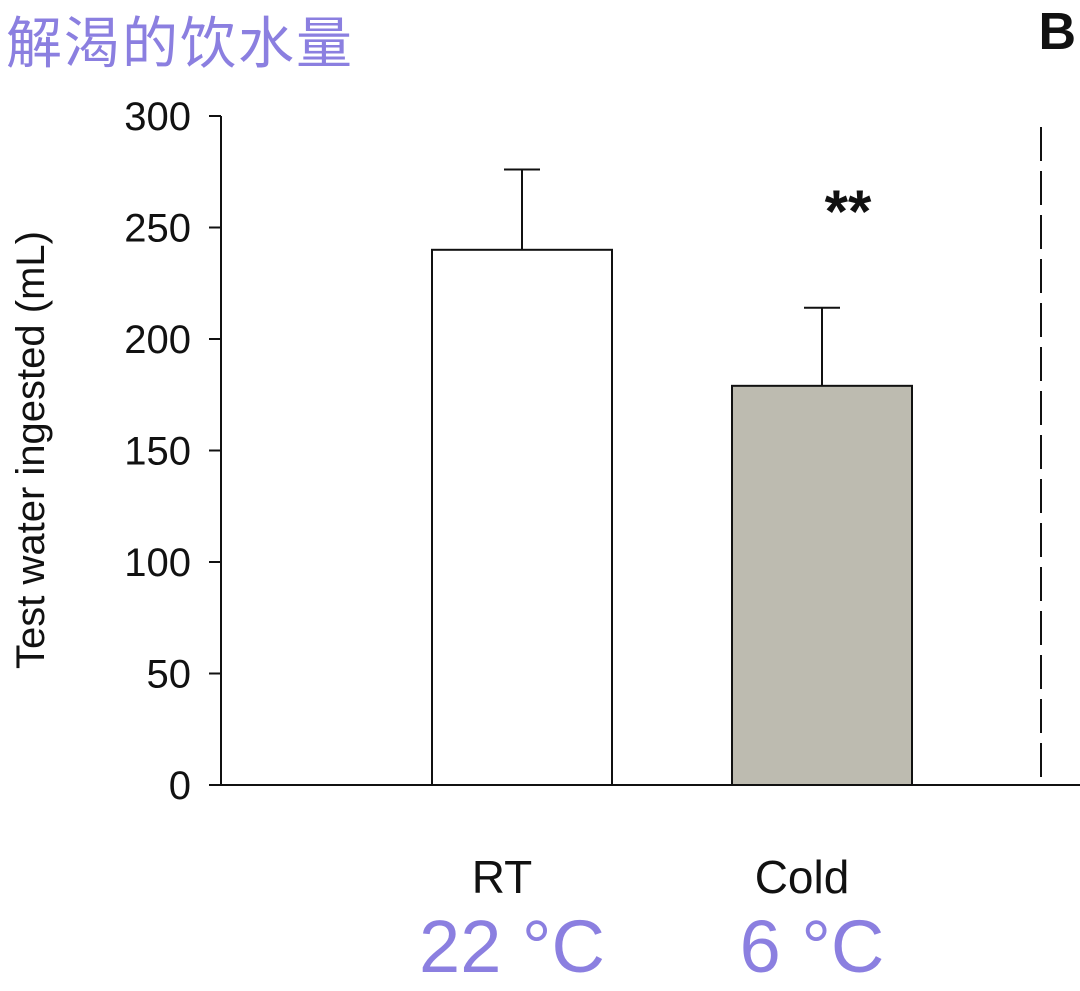 The height and width of the screenshot is (991, 1080). Describe the element at coordinates (522, 517) in the screenshot. I see `bar-rt` at that location.